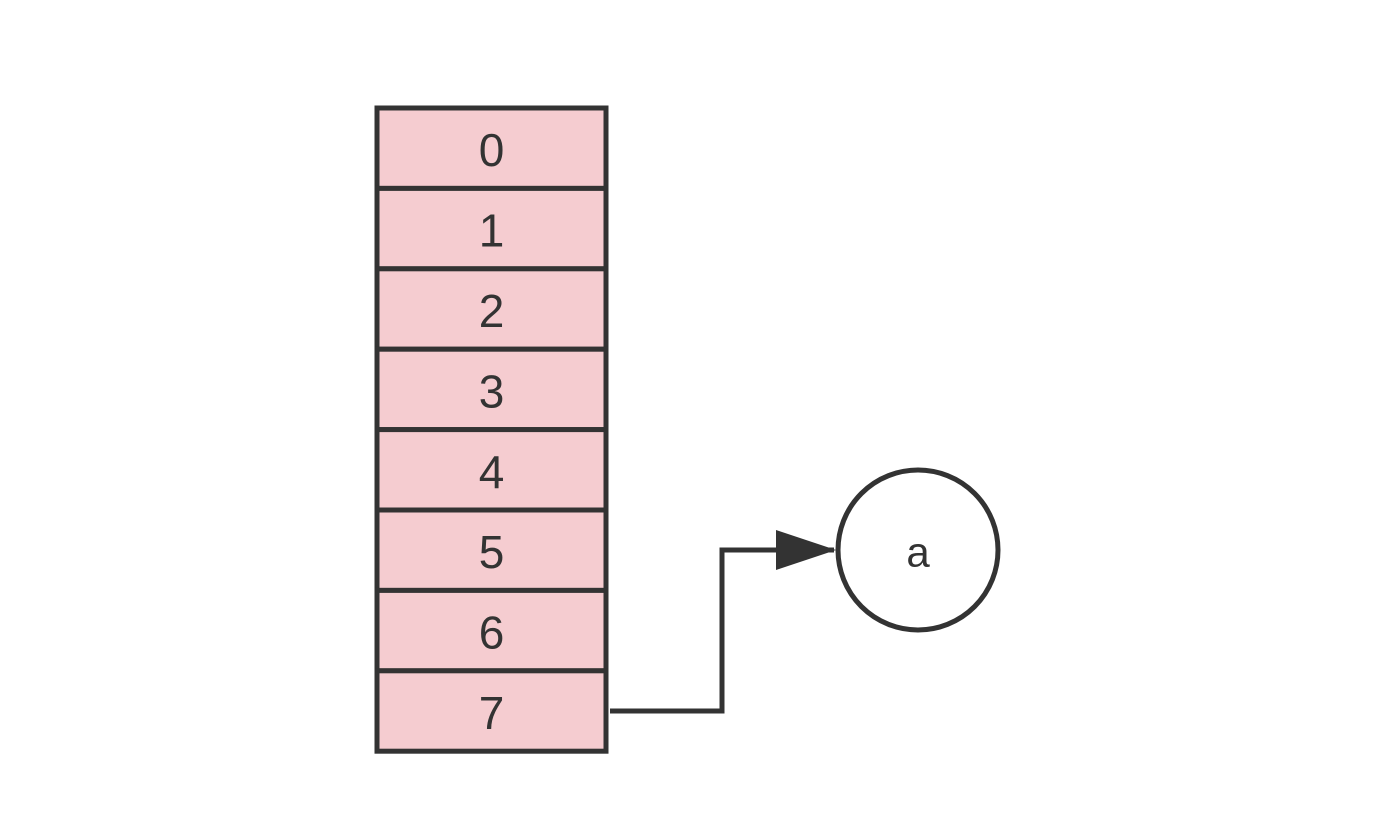 The height and width of the screenshot is (820, 1378). I want to click on pointer-arrow, so click(723, 622).